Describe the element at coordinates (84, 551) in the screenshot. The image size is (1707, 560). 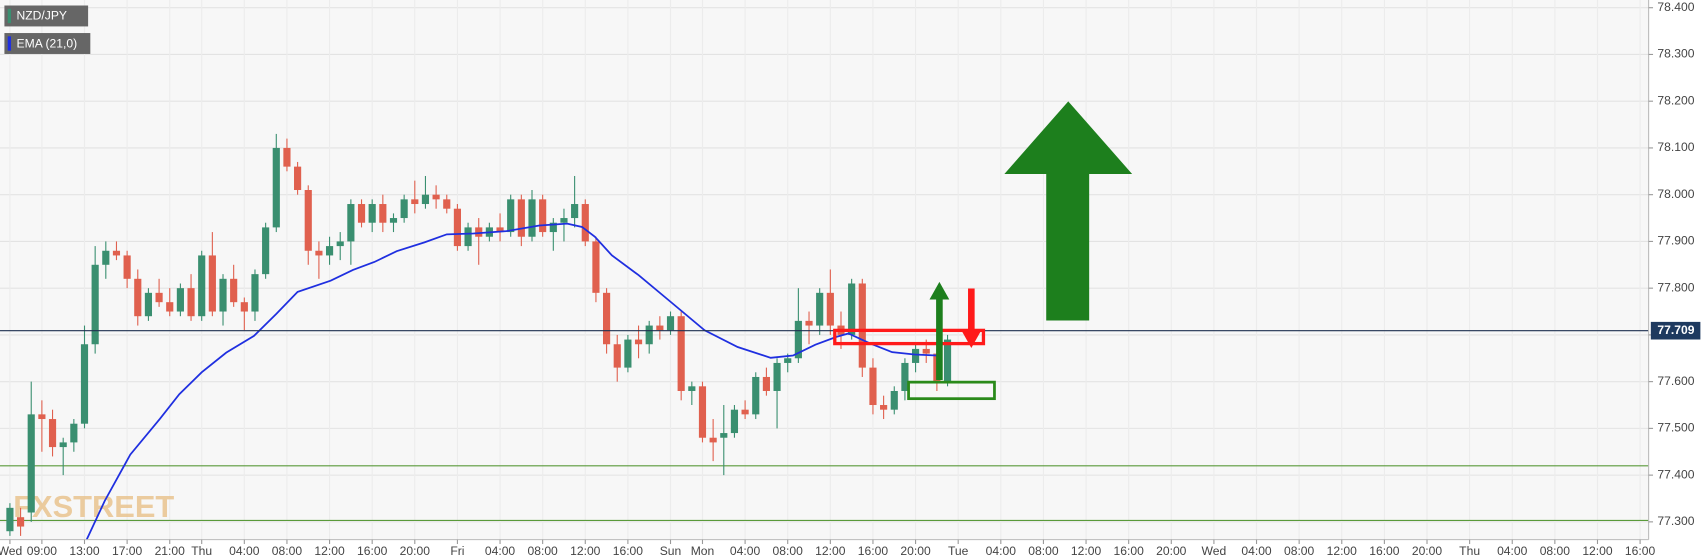
I see `x-tick-label: 13:00` at that location.